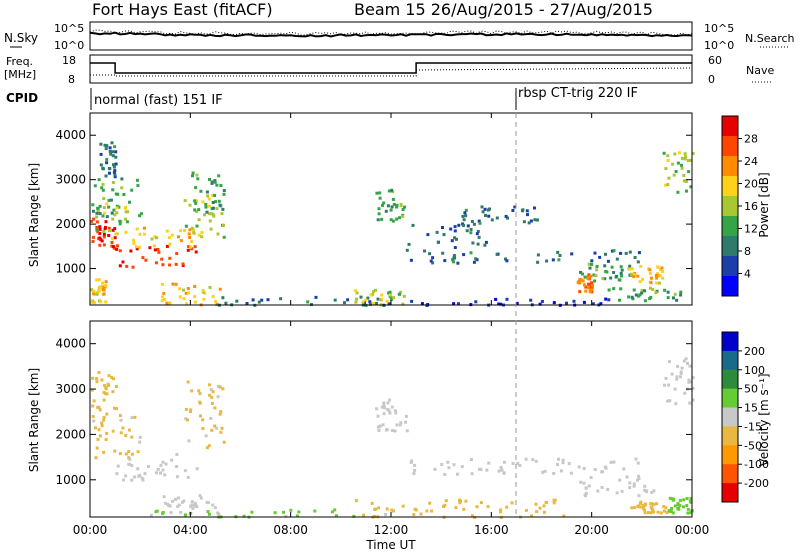 The height and width of the screenshot is (558, 800). Describe the element at coordinates (760, 70) in the screenshot. I see `nave-label: Nave` at that location.